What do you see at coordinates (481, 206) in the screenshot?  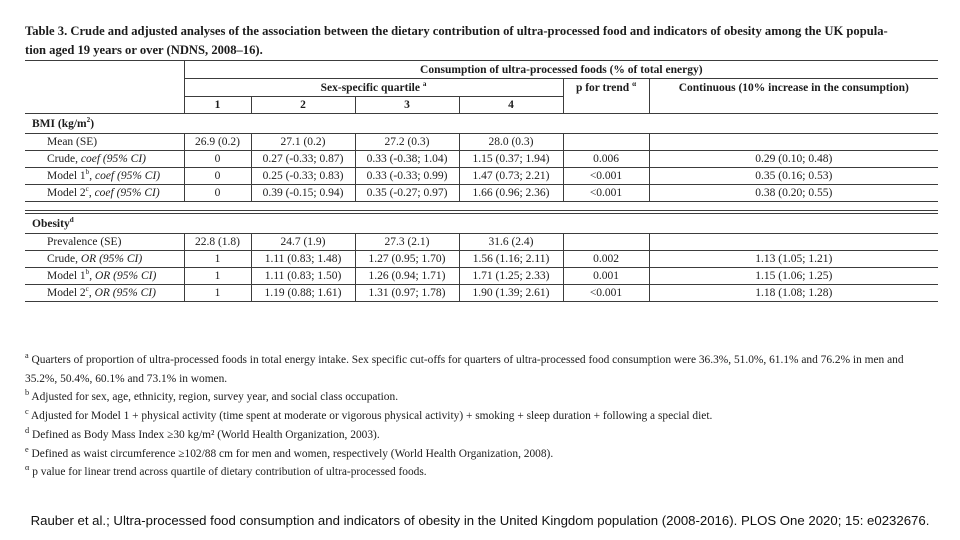 I see `section-gap` at bounding box center [481, 206].